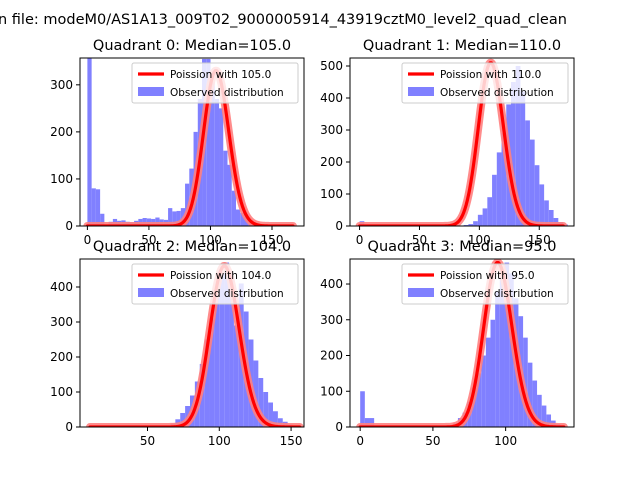 The height and width of the screenshot is (480, 640). I want to click on panel-title: Quadrant 1: Median=110.0, so click(462, 46).